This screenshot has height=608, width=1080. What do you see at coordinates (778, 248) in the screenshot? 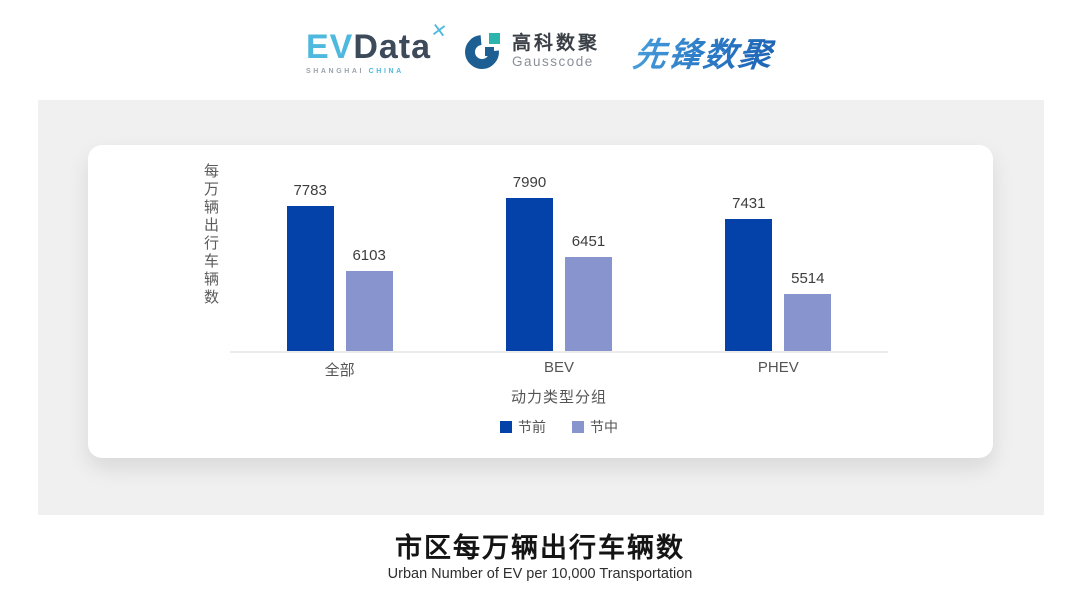
I see `bar-group: 7431 5514` at bounding box center [778, 248].